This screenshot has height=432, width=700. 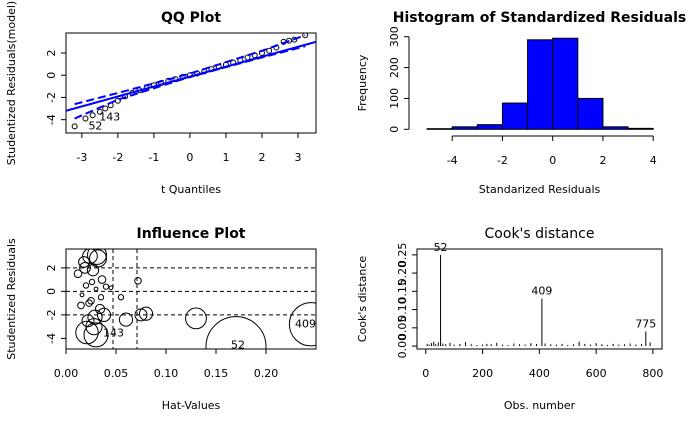 I want to click on y-tick-label: 2, so click(x=51, y=53).